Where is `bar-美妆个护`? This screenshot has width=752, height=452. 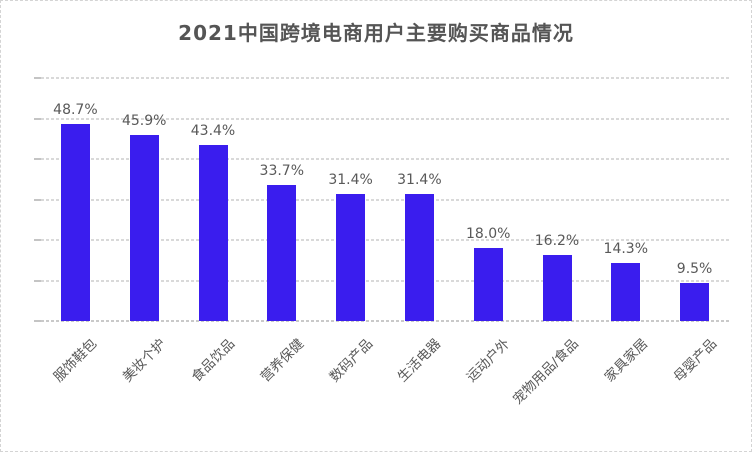 bar-美妆个护 is located at coordinates (144, 228).